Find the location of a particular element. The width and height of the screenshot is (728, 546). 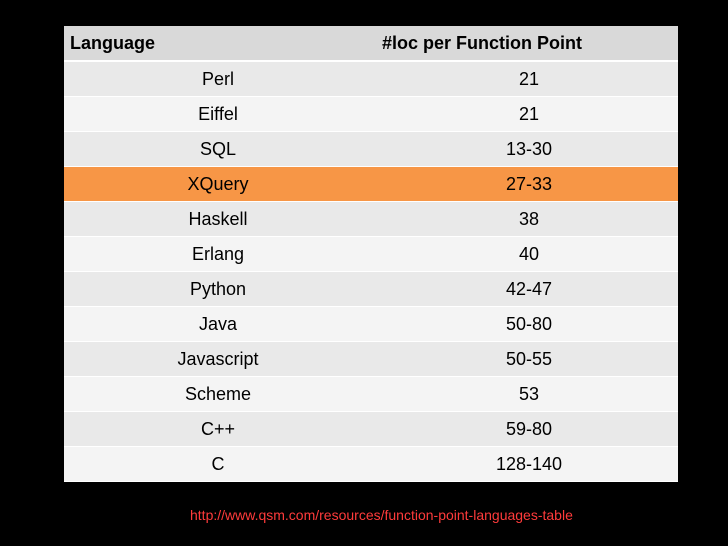

table-row: Python 42-47 is located at coordinates (371, 289).